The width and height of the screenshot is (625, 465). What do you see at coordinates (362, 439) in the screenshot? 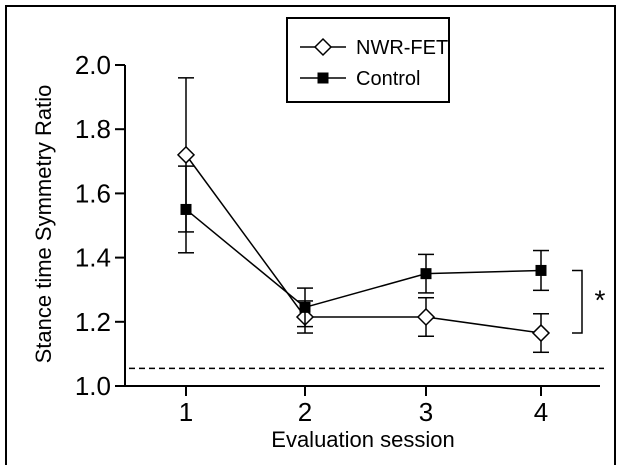
I see `x-axis-label: Evaluation session` at bounding box center [362, 439].